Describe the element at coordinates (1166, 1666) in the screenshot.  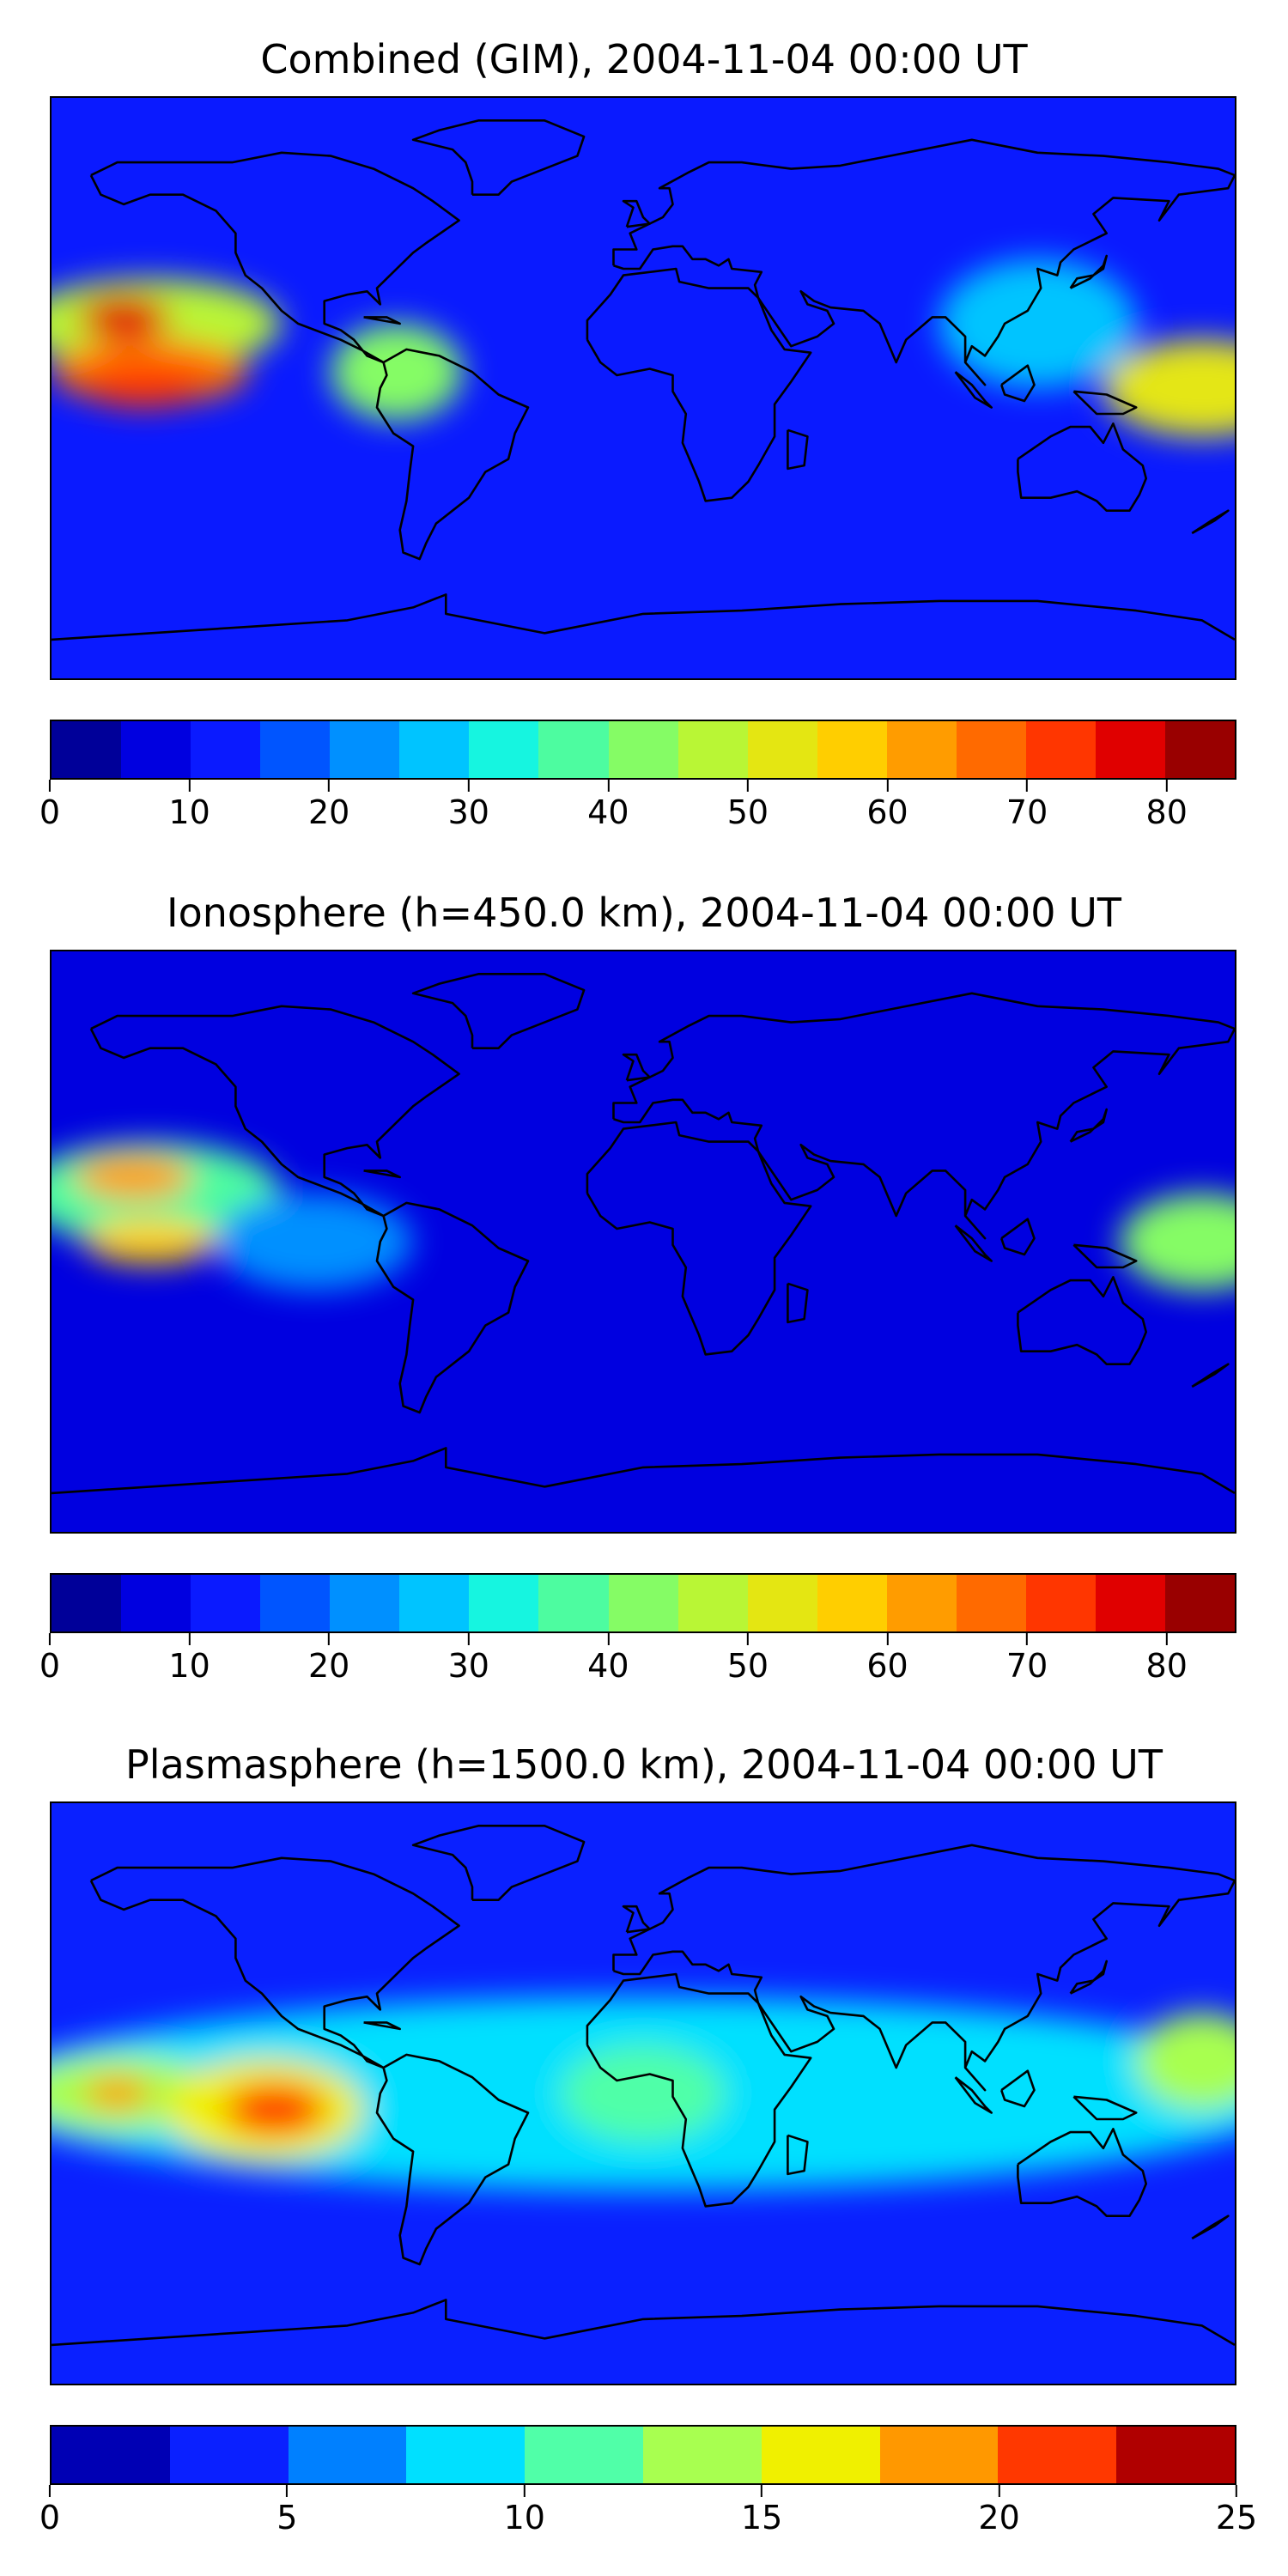
I see `tick-label: 80` at that location.